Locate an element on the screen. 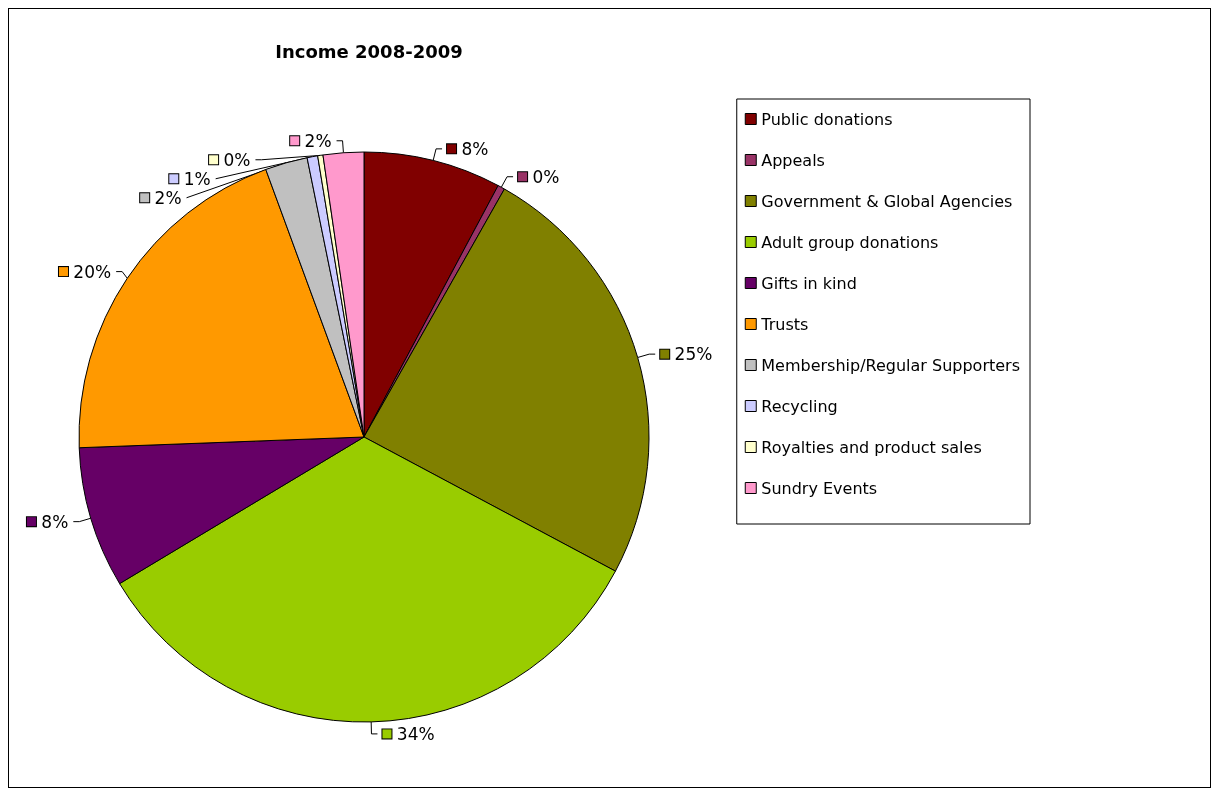  data-label: 34% is located at coordinates (413, 733).